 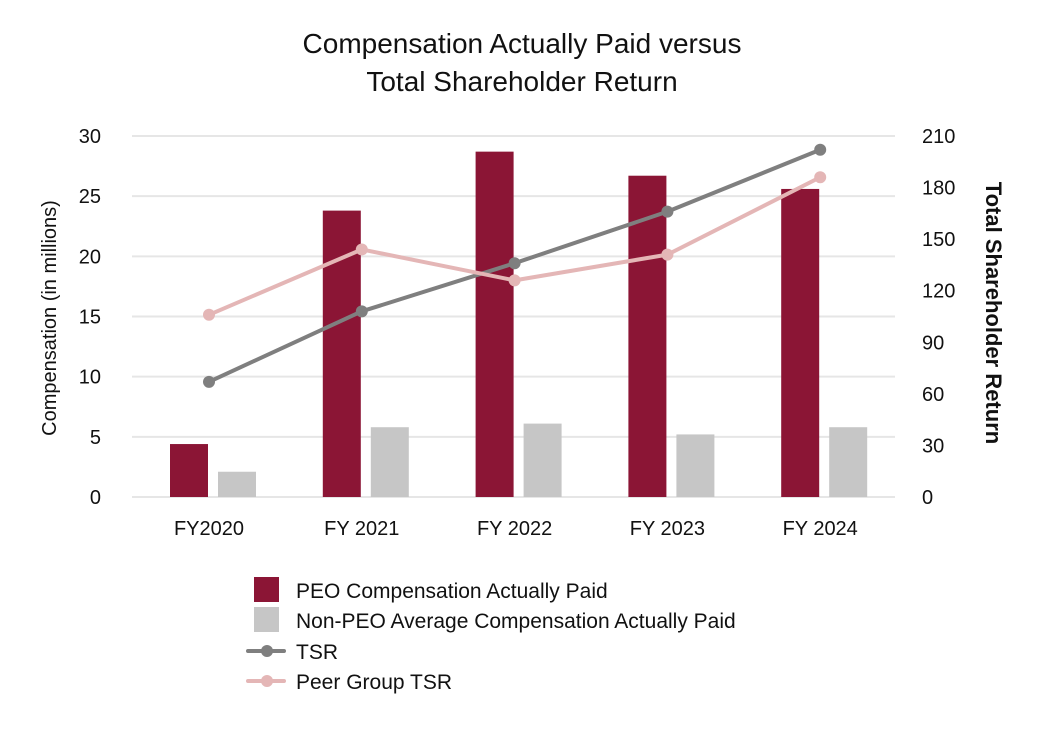 I want to click on left-tick-label: 15, so click(x=90, y=318).